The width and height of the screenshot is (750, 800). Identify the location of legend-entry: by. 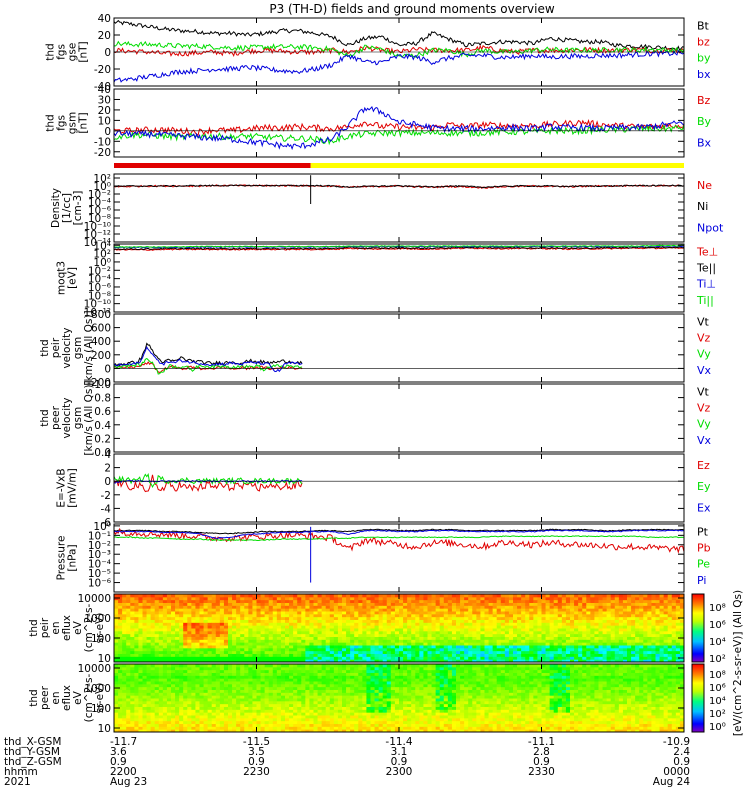
(704, 58).